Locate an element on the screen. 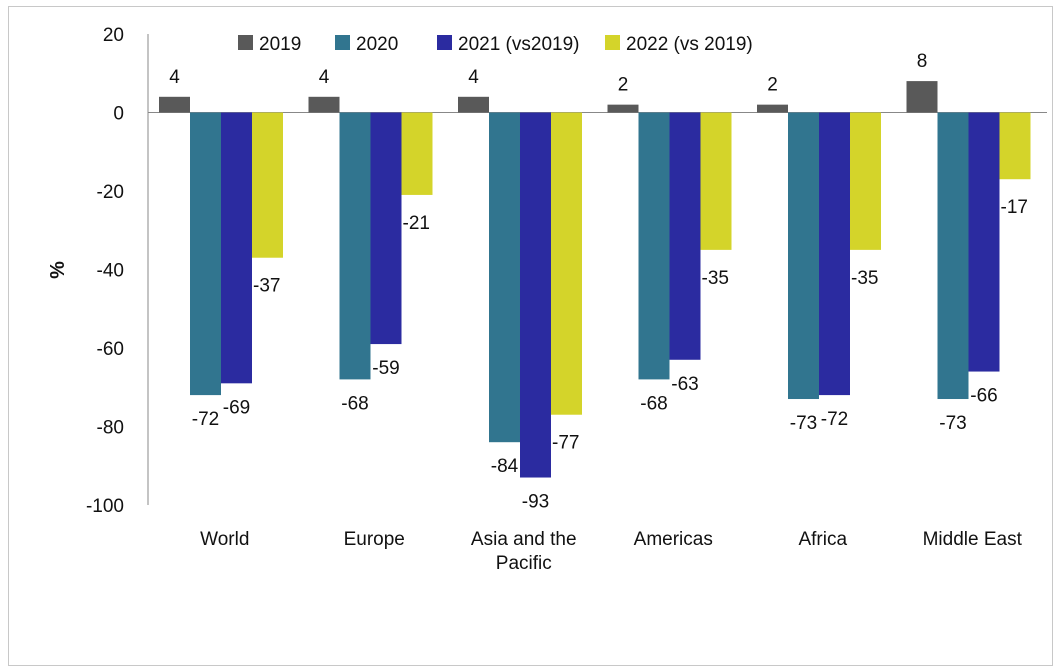  x-category-label: Europe is located at coordinates (374, 539).